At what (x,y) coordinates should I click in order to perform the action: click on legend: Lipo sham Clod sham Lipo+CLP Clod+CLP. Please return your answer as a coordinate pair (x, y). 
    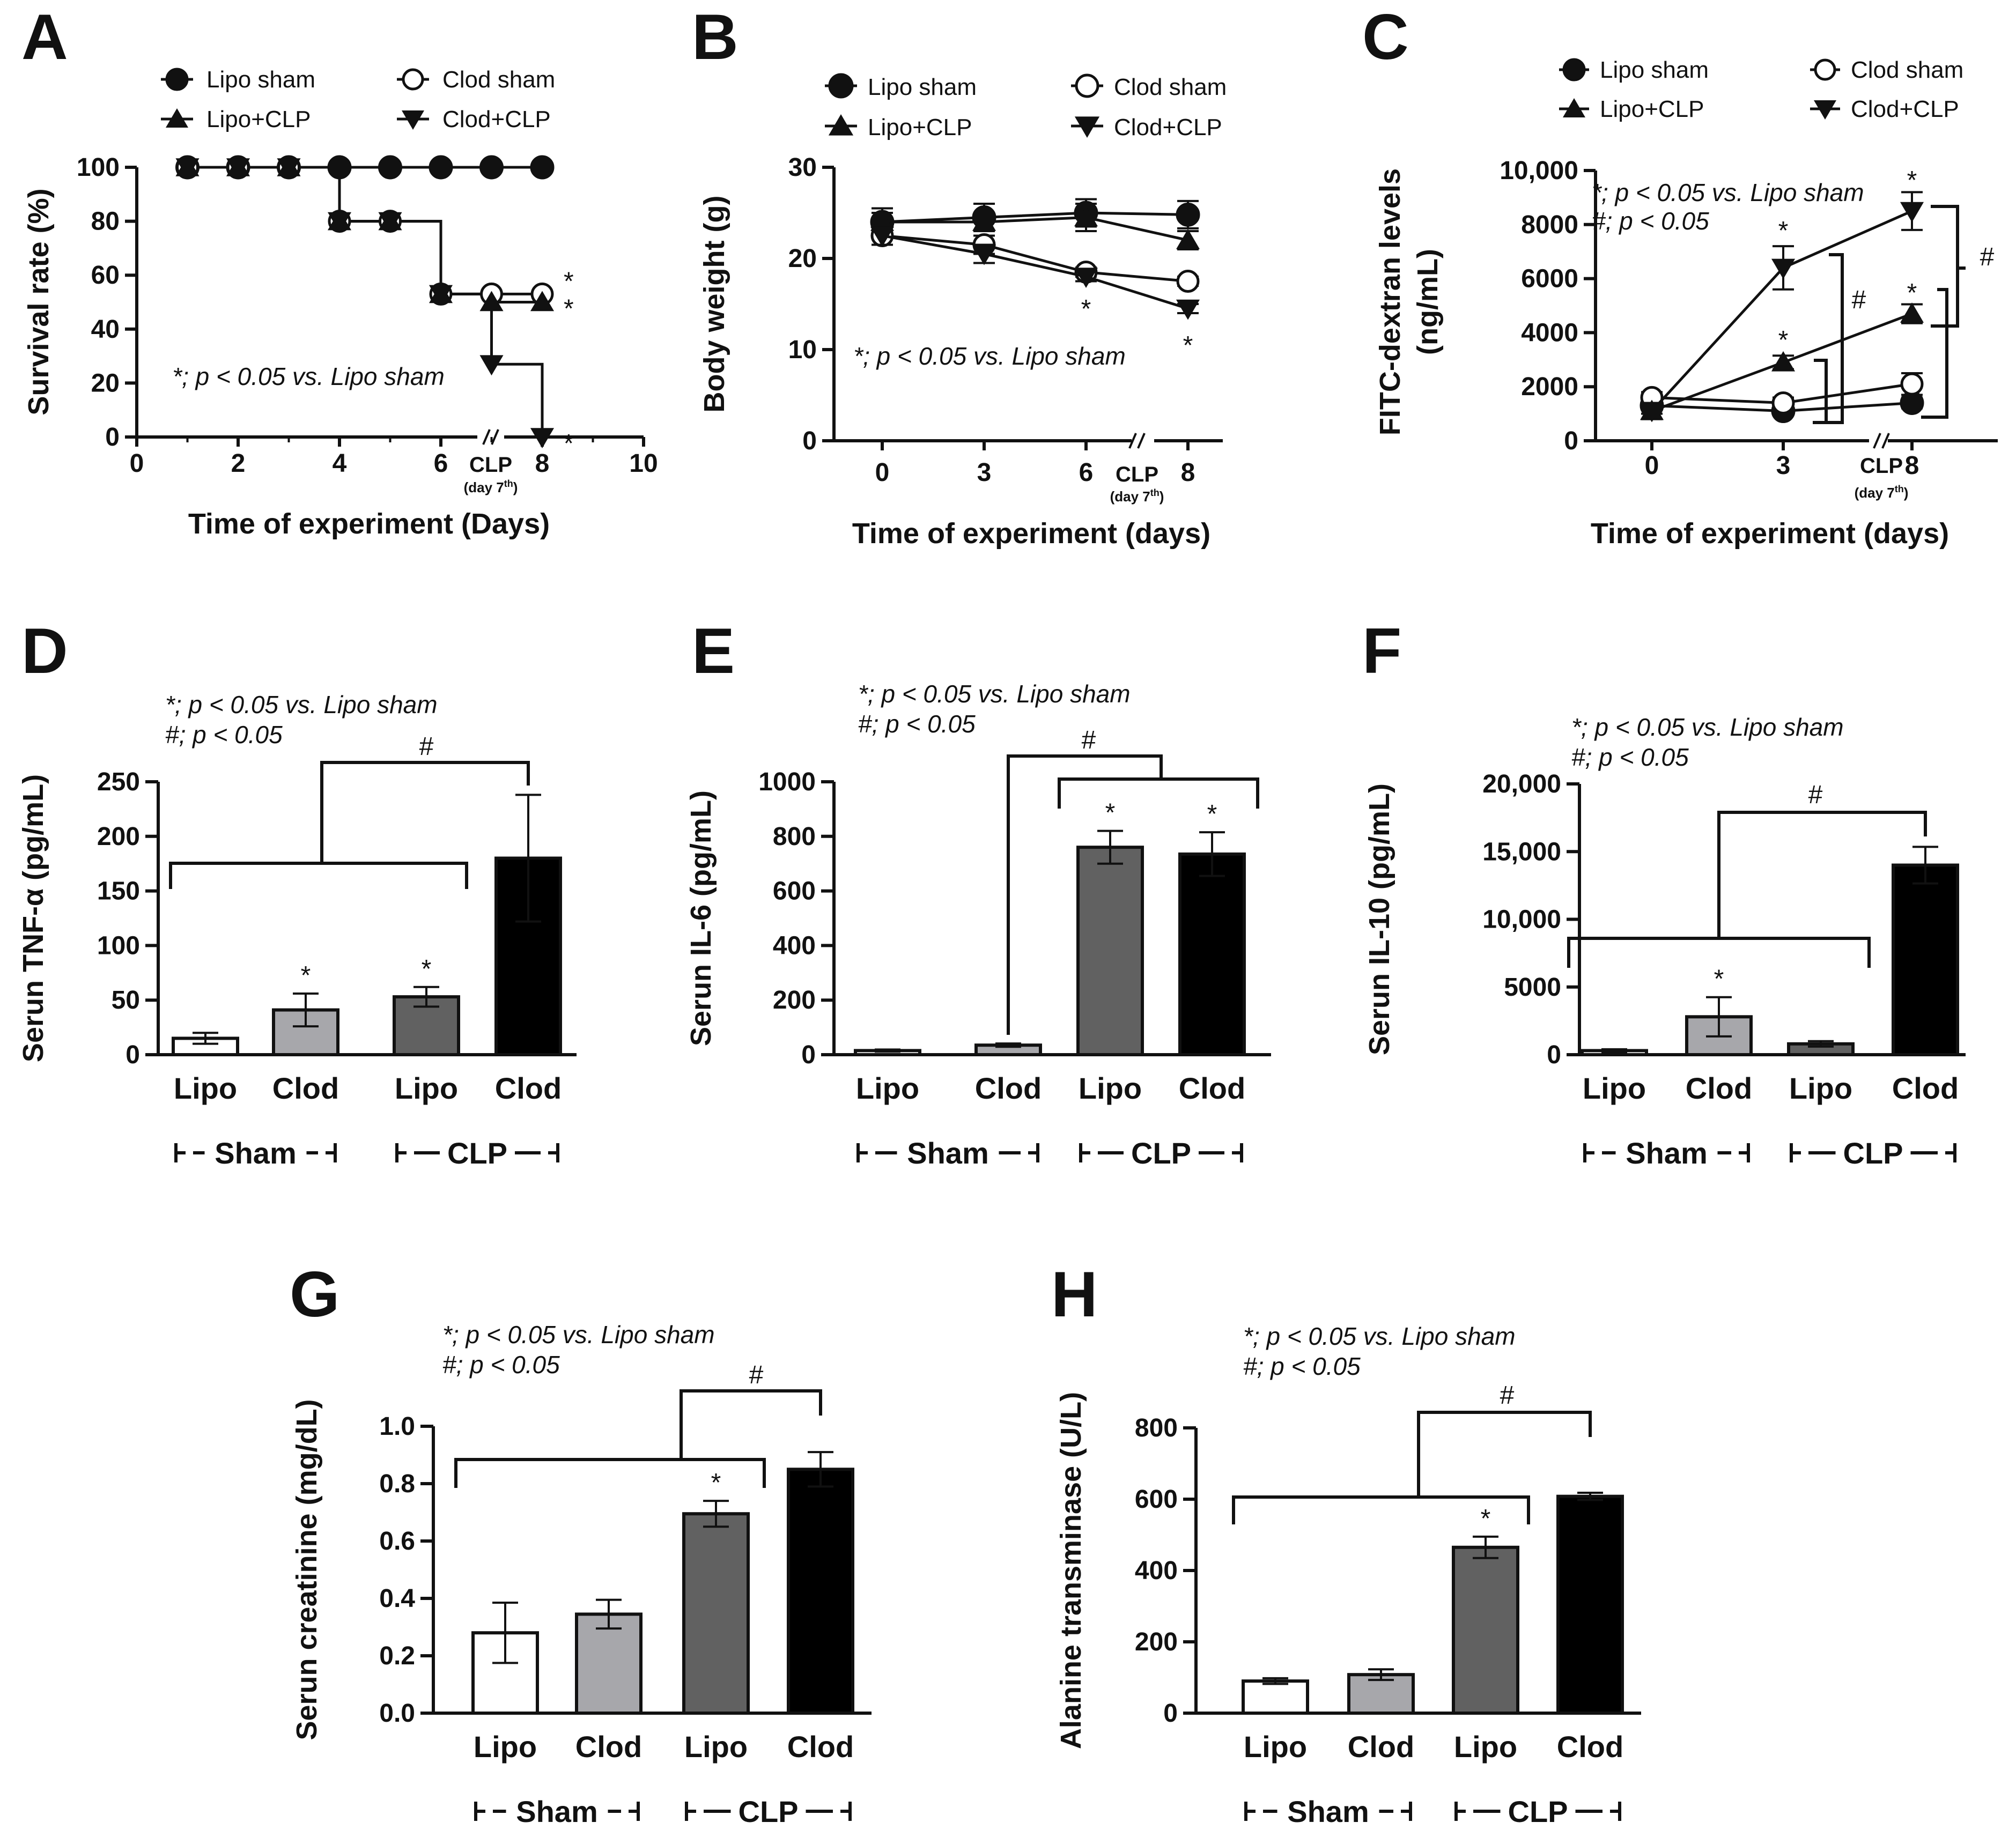
    Looking at the image, I should click on (1761, 89).